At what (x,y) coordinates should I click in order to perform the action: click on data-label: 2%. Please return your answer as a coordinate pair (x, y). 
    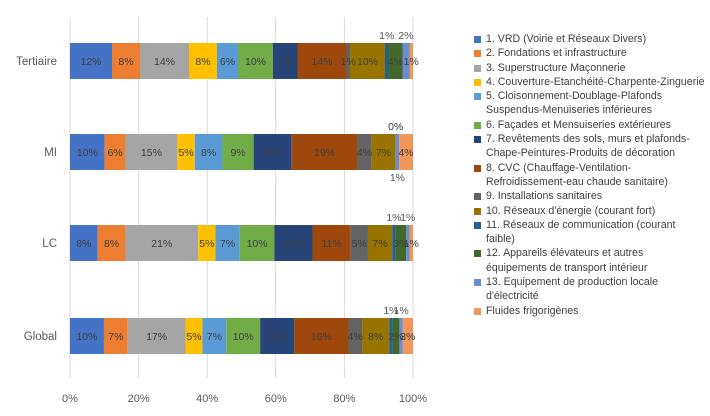
    Looking at the image, I should click on (395, 337).